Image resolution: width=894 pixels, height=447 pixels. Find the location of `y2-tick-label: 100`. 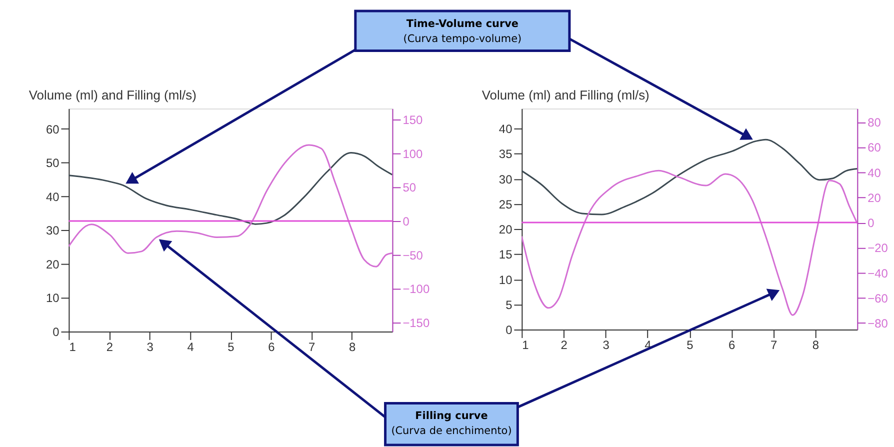

y2-tick-label: 100 is located at coordinates (412, 153).